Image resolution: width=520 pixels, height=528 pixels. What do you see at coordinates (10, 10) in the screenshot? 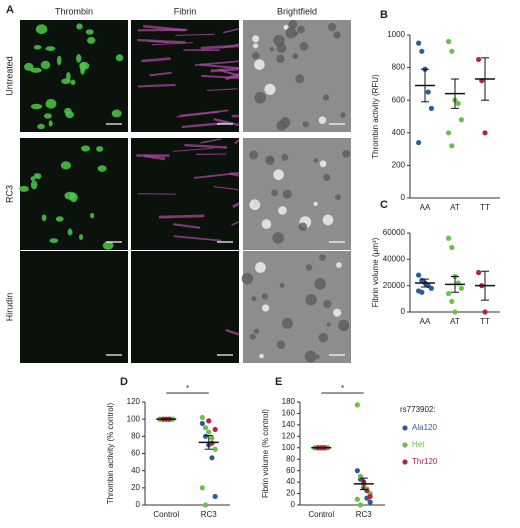
I see `panel-letter: A` at bounding box center [10, 10].